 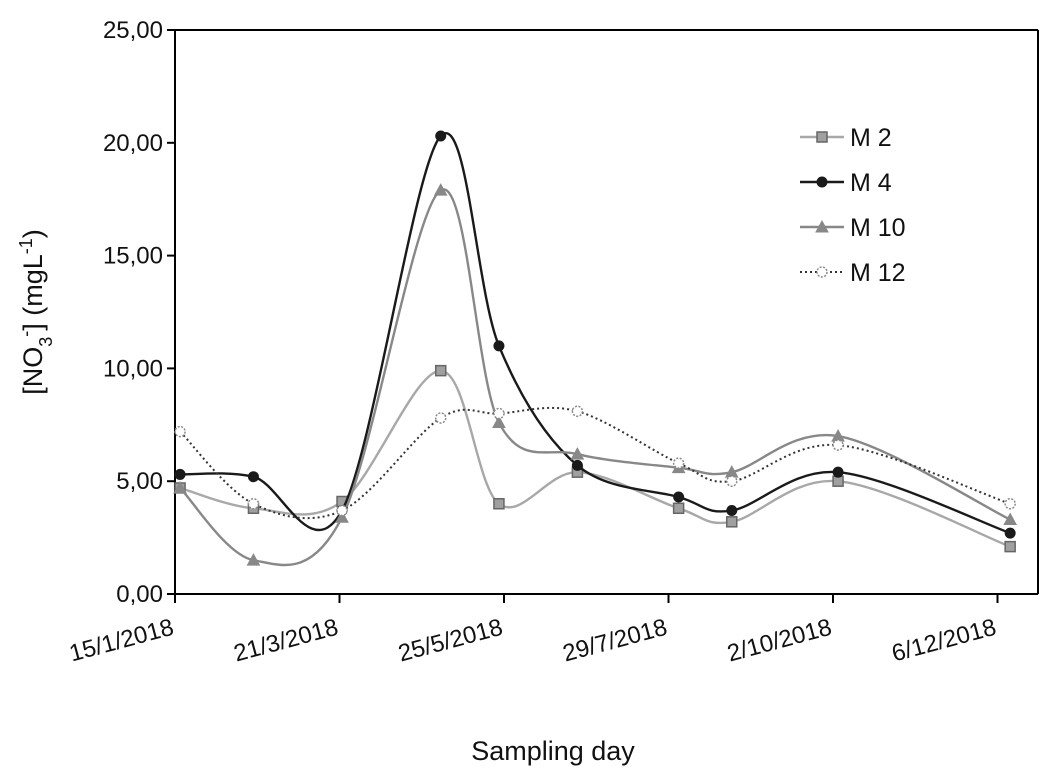 What do you see at coordinates (871, 138) in the screenshot?
I see `legend-label: M 2` at bounding box center [871, 138].